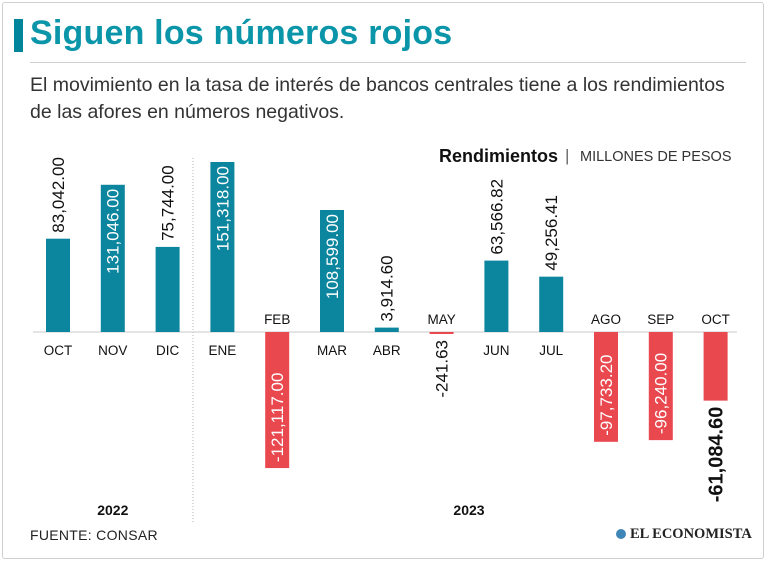  Describe the element at coordinates (660, 319) in the screenshot. I see `category-label: SEP` at that location.